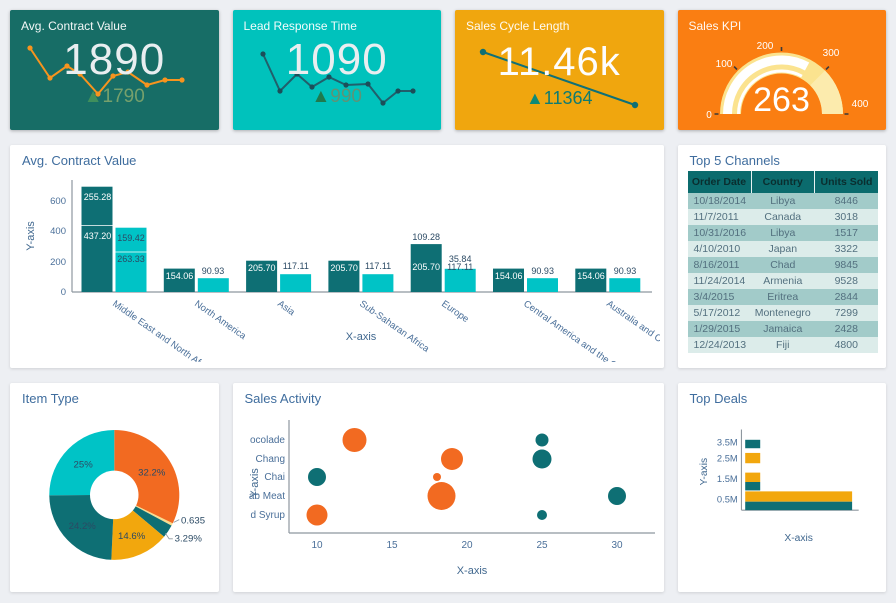 Image resolution: width=896 pixels, height=603 pixels. Describe the element at coordinates (782, 182) in the screenshot. I see `column-header: Country` at that location.